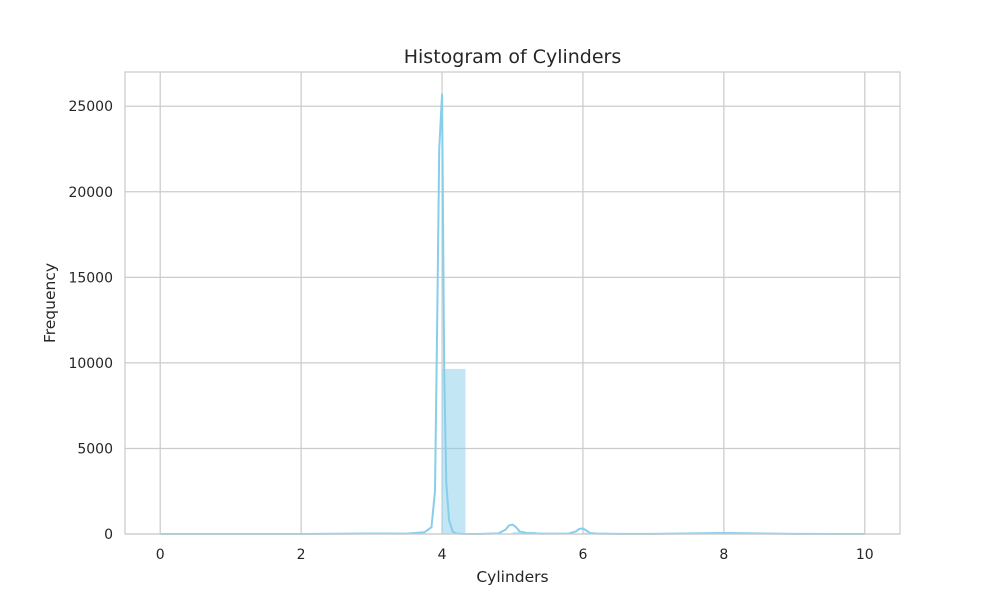 The height and width of the screenshot is (604, 1000). I want to click on y-tick-label: 0, so click(108, 535).